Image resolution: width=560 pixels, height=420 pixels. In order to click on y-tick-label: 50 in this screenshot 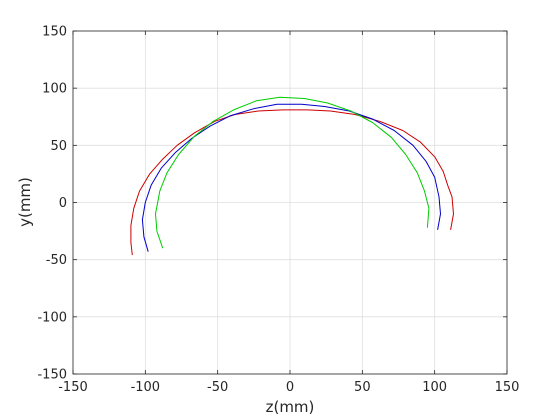, I will do `click(58, 146)`.